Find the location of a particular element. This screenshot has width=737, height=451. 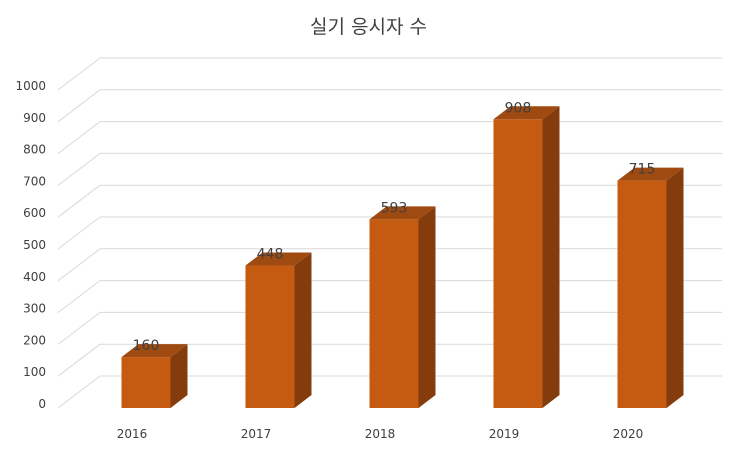

y-tick-label: 500 is located at coordinates (34, 245).